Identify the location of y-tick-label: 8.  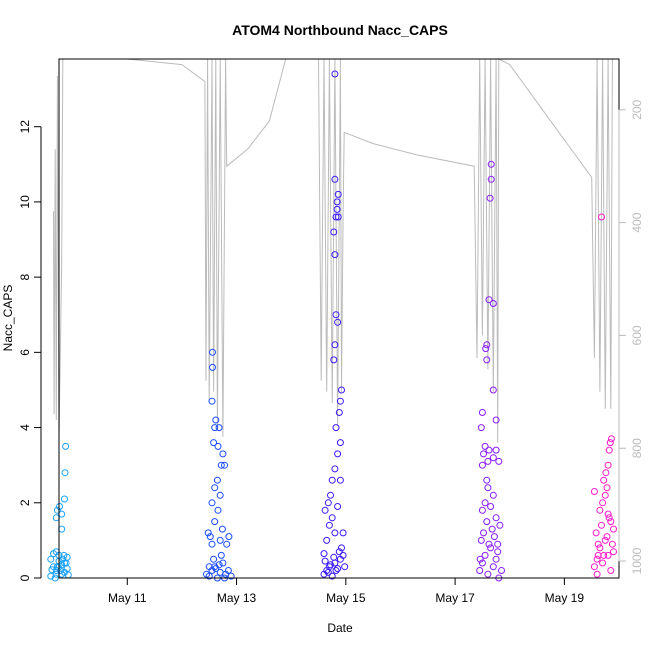
(25, 276).